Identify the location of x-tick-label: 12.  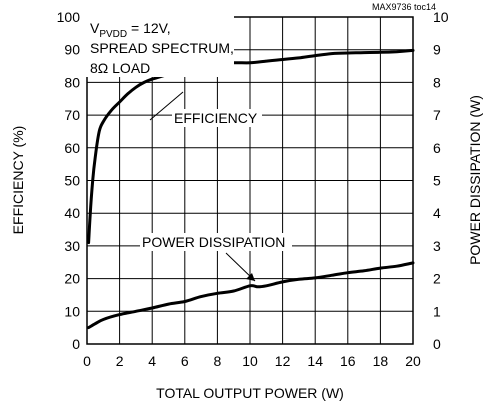
(283, 361).